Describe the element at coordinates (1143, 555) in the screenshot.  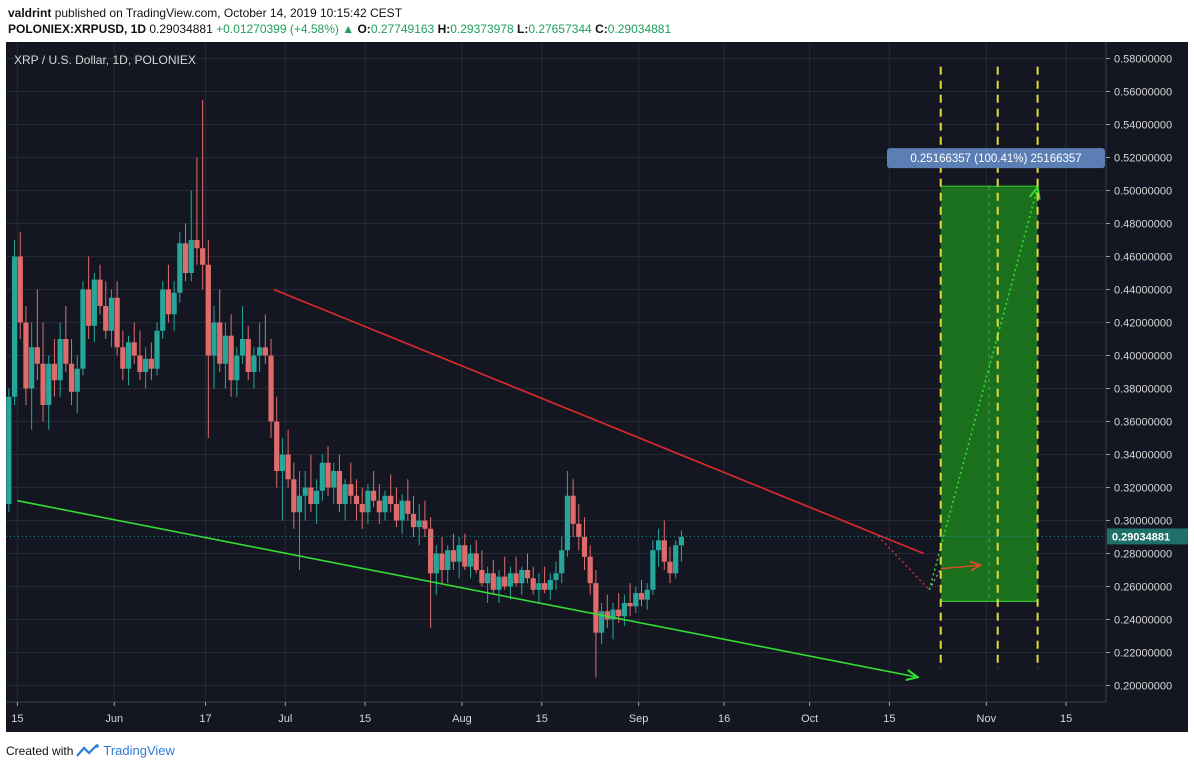
I see `y-tick-label: 0.28000000` at that location.